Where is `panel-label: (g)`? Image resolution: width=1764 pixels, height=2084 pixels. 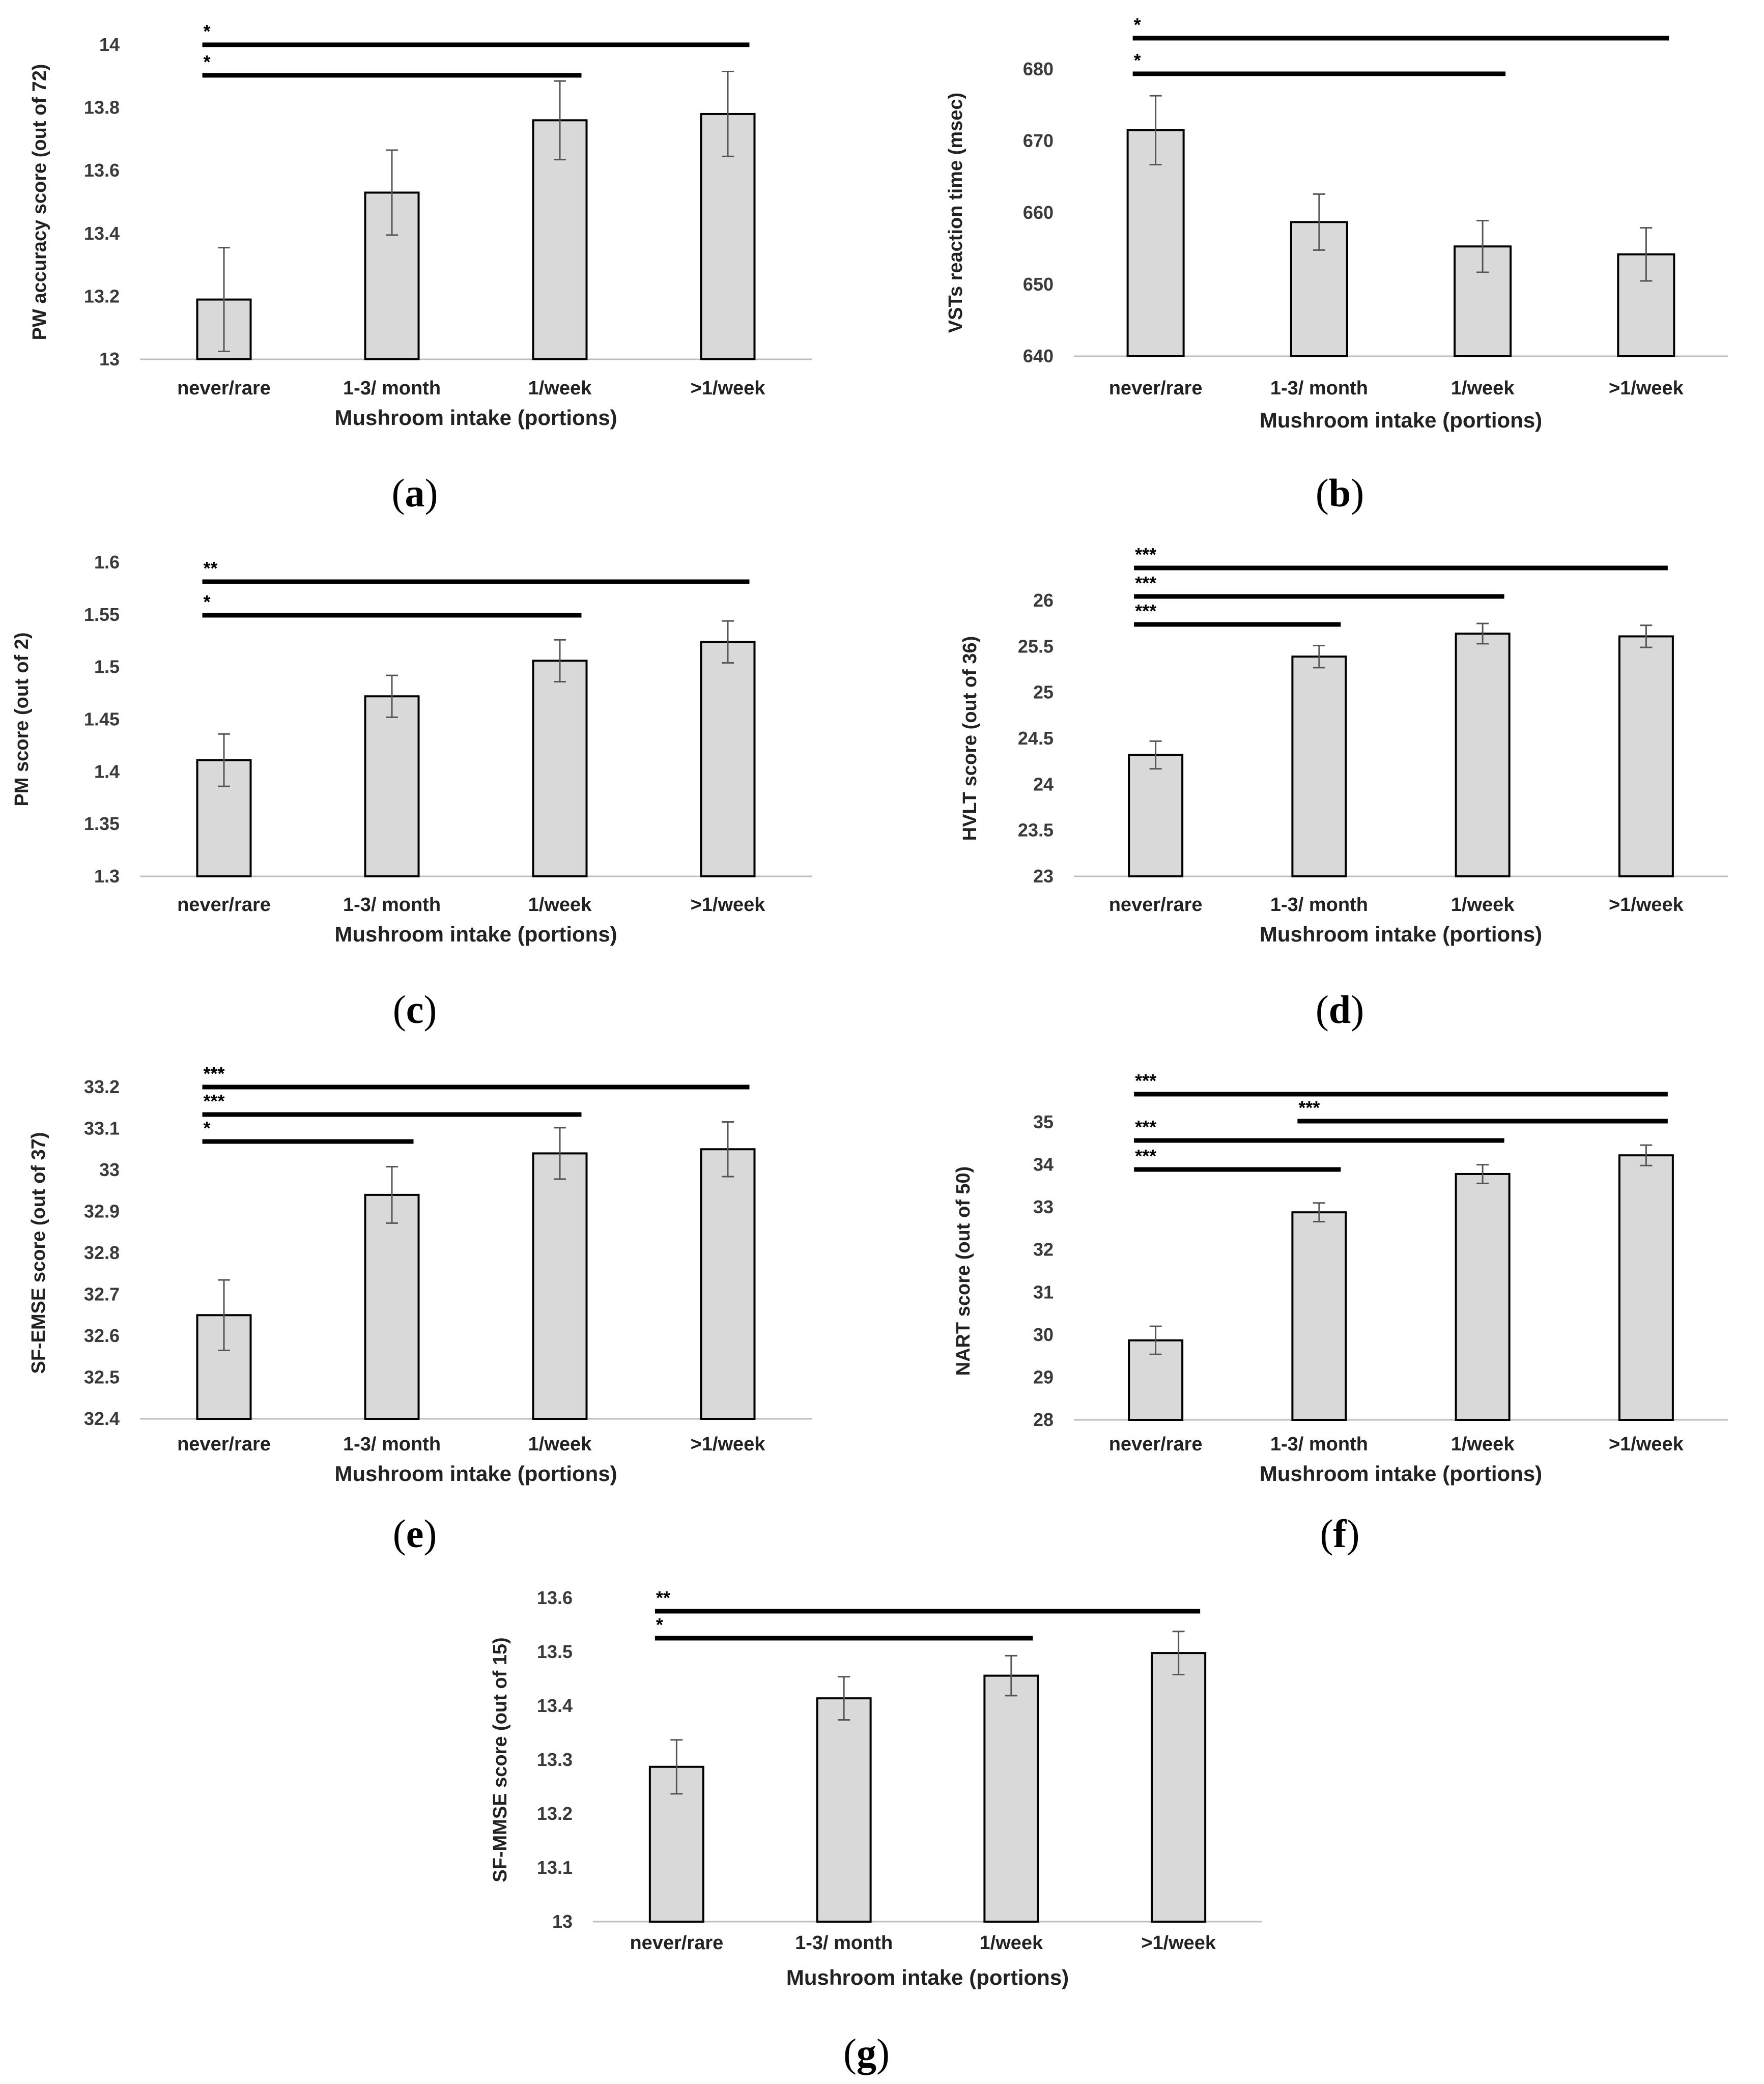
panel-label: (g) is located at coordinates (866, 2053).